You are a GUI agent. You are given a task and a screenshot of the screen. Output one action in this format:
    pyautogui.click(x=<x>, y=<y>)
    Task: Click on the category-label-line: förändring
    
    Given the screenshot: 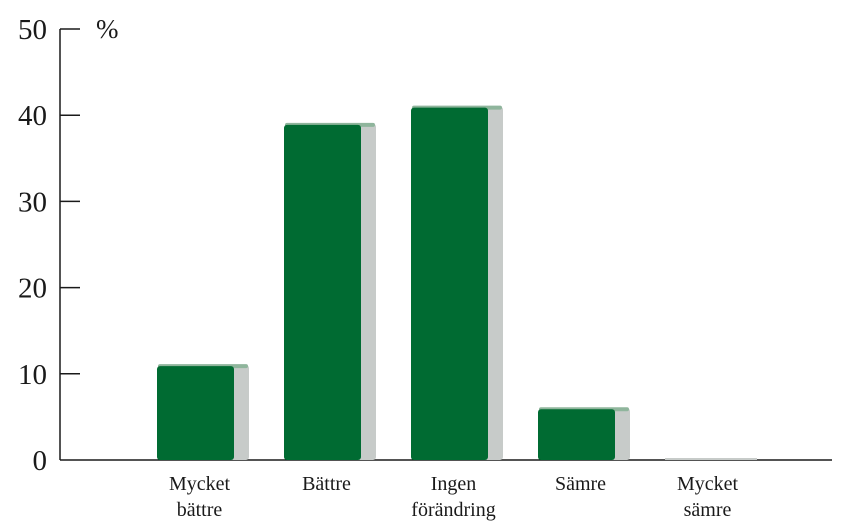 What is the action you would take?
    pyautogui.click(x=453, y=510)
    